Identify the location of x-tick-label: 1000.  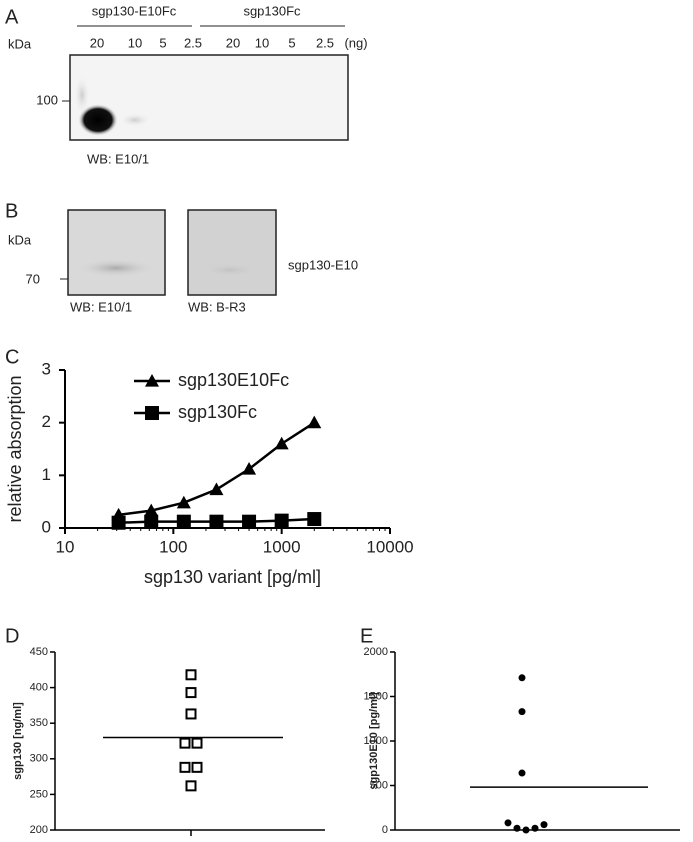
(282, 546).